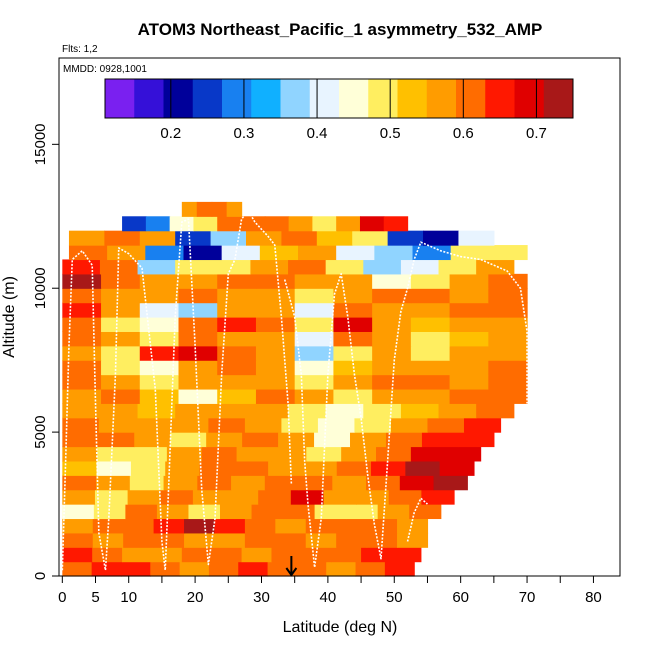 This screenshot has width=650, height=650. What do you see at coordinates (330, 591) in the screenshot?
I see `x-axis-ticks: 0 5 10 20 30 40 50 60 70 80` at bounding box center [330, 591].